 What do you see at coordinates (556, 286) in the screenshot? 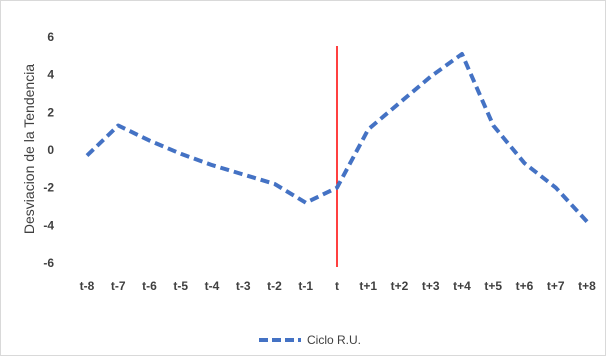
I see `x-tick-label: t+7` at bounding box center [556, 286].